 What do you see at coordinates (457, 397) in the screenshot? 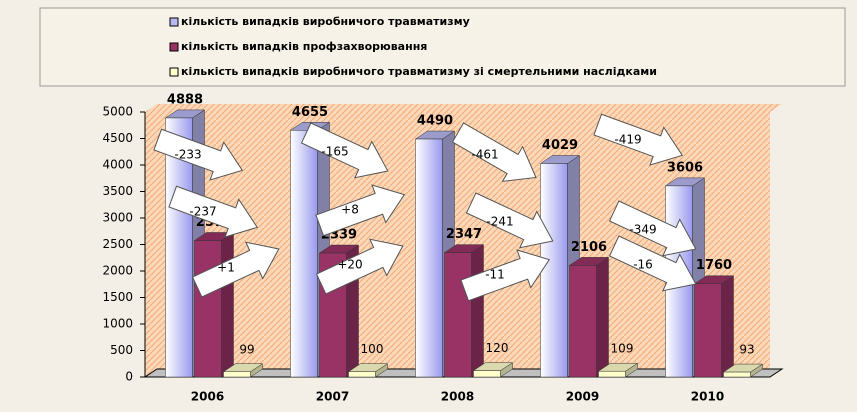
I see `x-tick-label: 2008` at bounding box center [457, 397].